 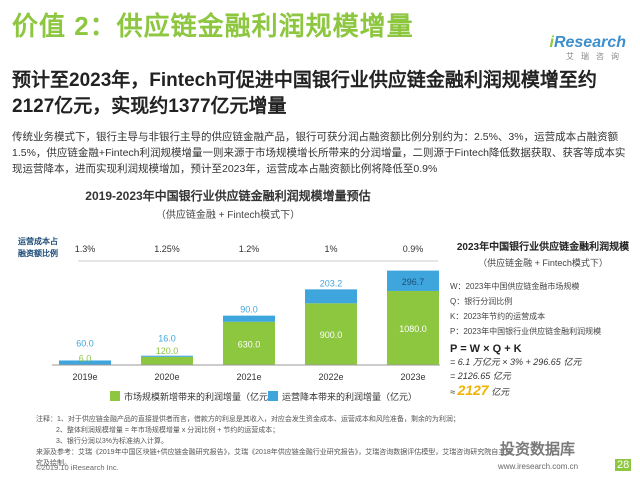 I want to click on approx-value: 2127, so click(x=473, y=390).